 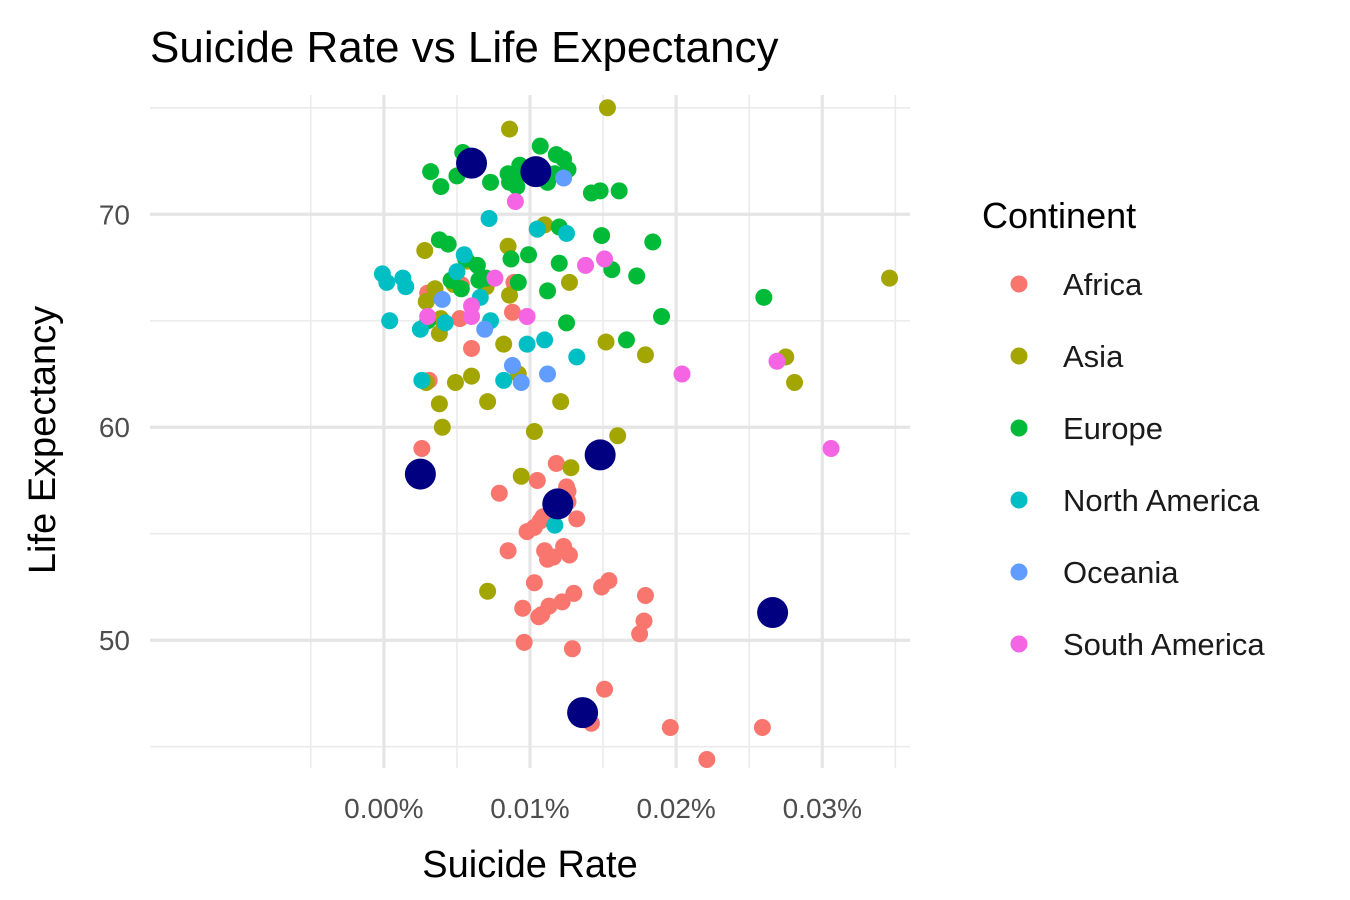 What do you see at coordinates (43, 440) in the screenshot?
I see `y-axis-title: Life Expectancy` at bounding box center [43, 440].